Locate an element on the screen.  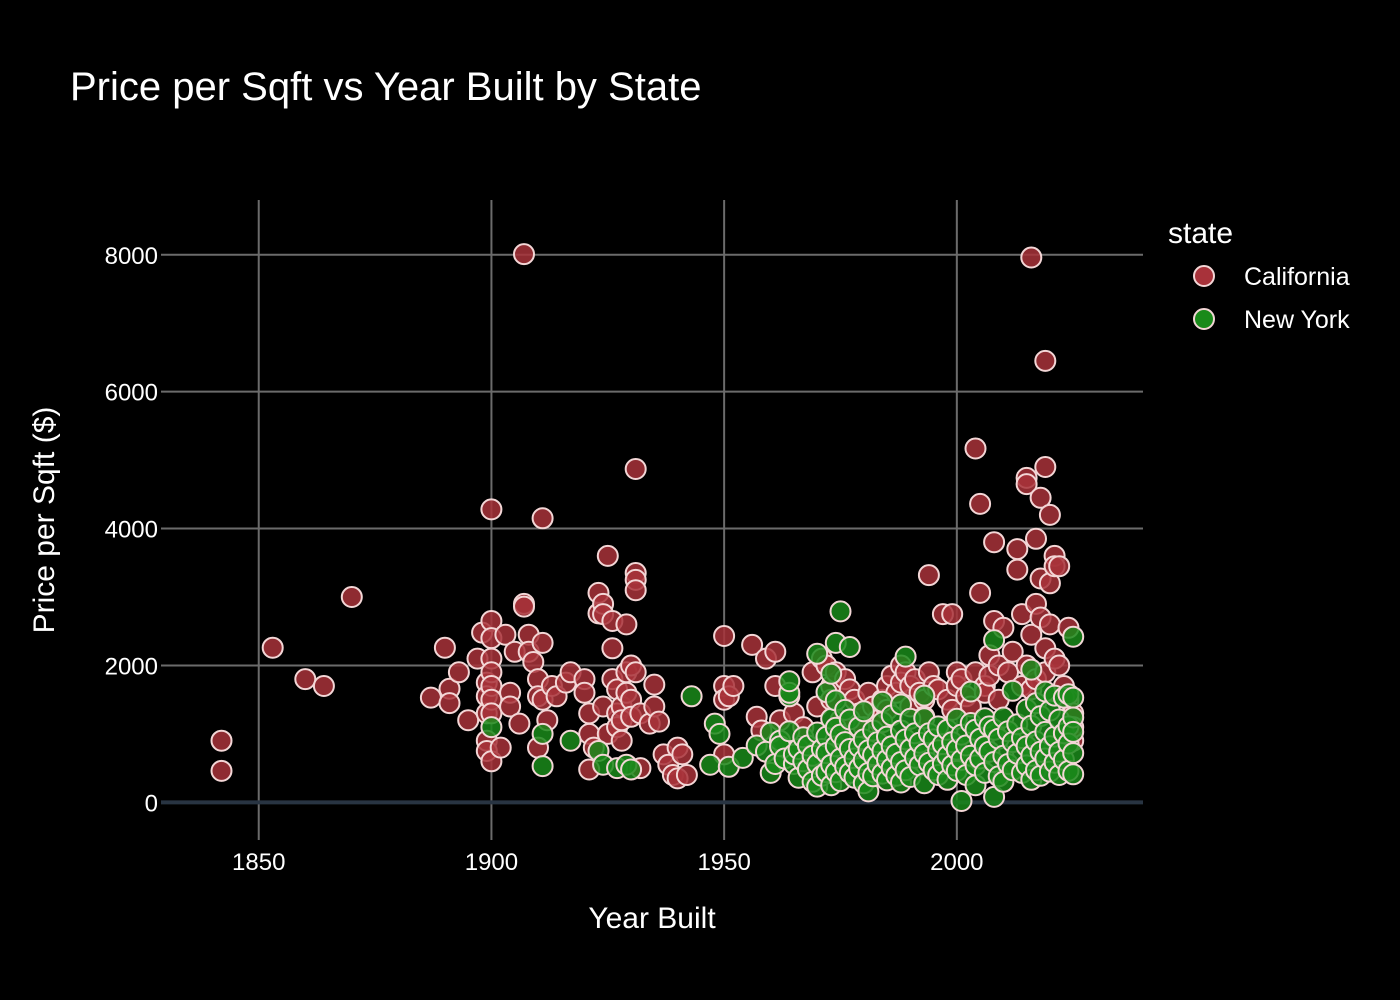
legend: state California New York is located at coordinates (1259, 275).